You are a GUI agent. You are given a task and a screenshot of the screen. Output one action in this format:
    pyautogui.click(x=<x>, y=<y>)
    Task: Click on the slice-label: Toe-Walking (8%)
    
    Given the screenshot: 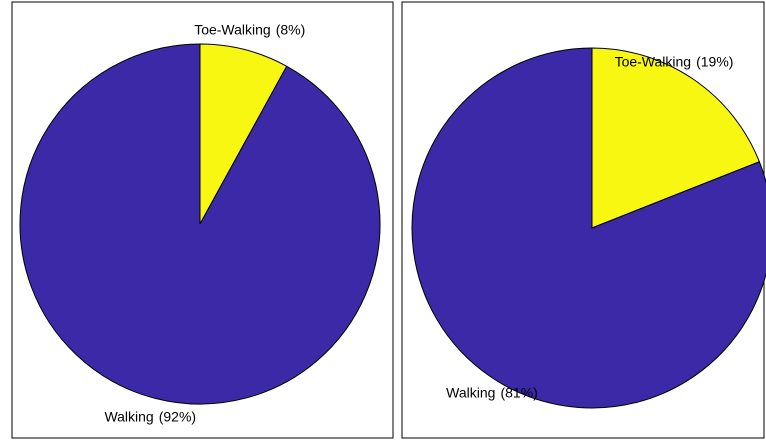 What is the action you would take?
    pyautogui.click(x=249, y=29)
    